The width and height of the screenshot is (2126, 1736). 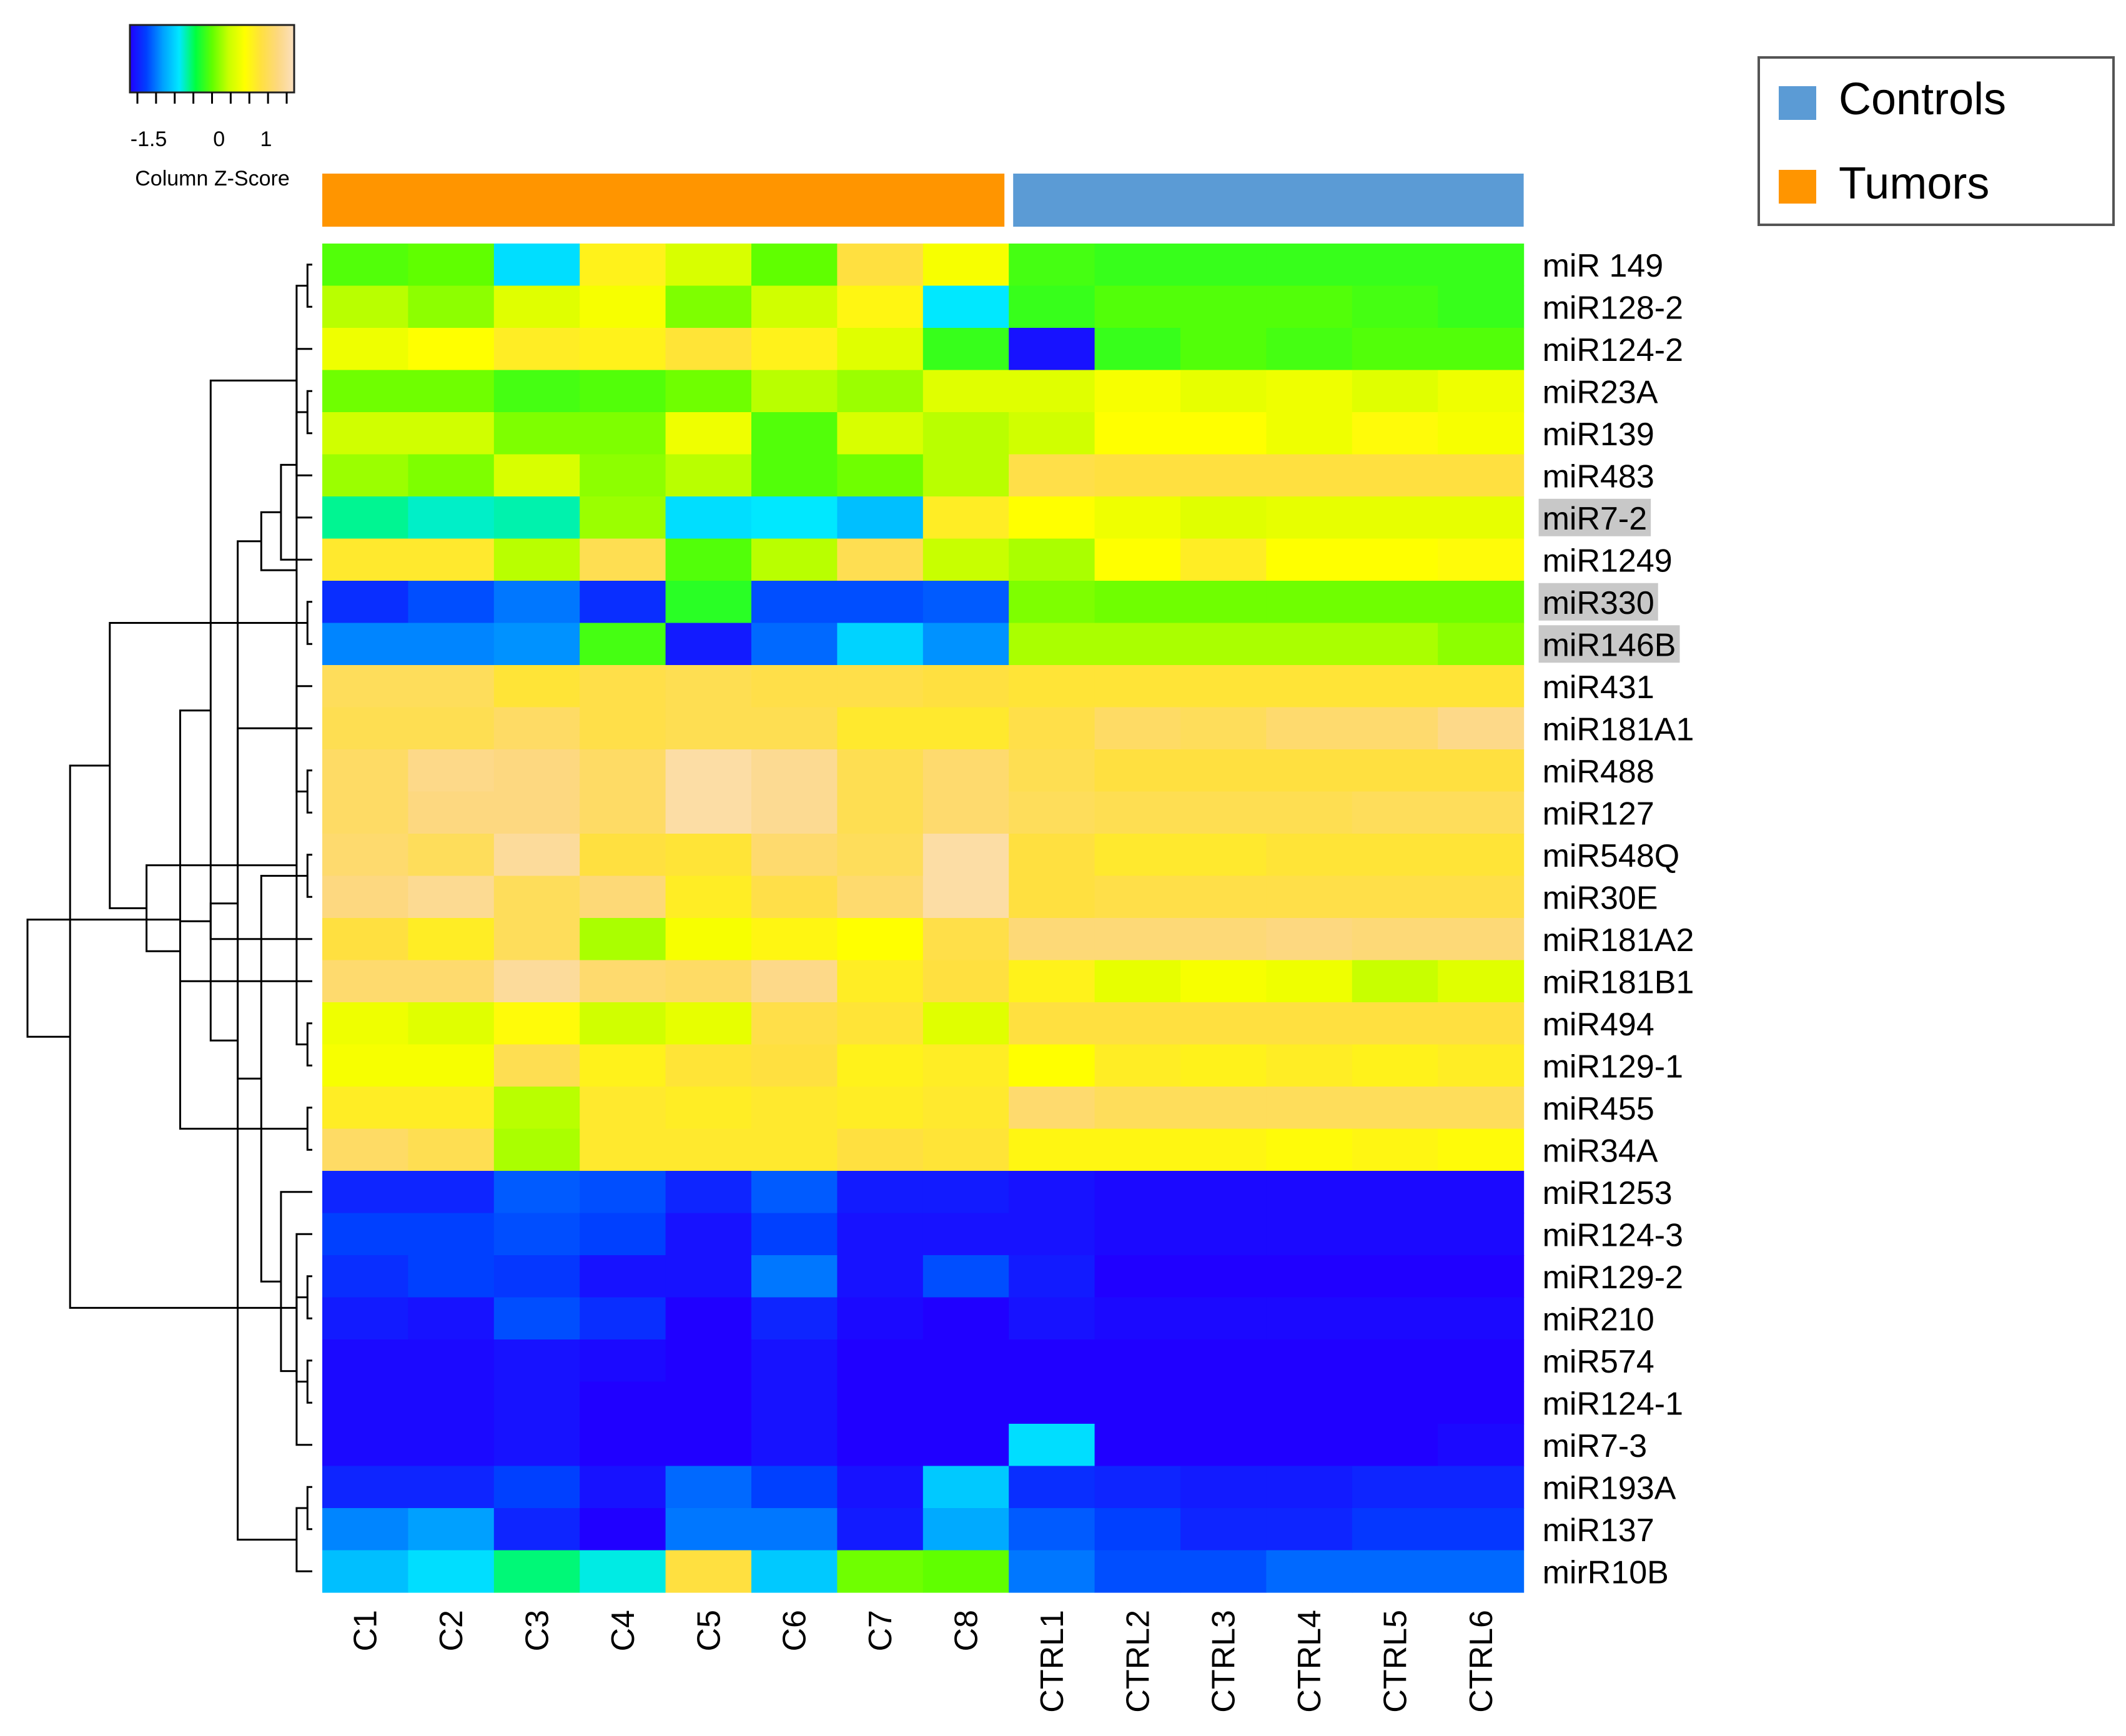 What do you see at coordinates (309, 791) in the screenshot?
I see `dendrogram-branch` at bounding box center [309, 791].